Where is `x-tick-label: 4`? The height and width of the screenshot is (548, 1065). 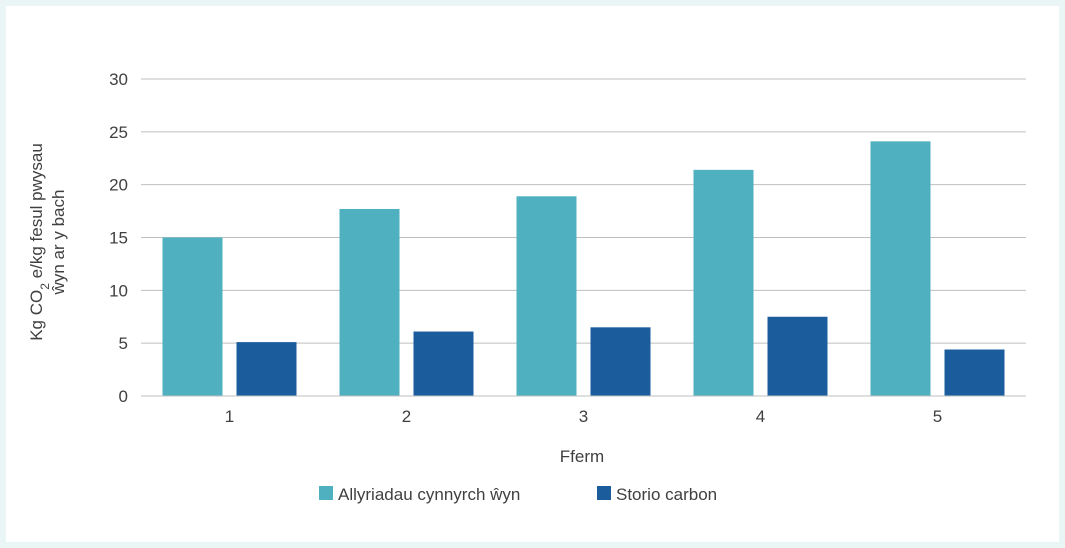 x-tick-label: 4 is located at coordinates (760, 416).